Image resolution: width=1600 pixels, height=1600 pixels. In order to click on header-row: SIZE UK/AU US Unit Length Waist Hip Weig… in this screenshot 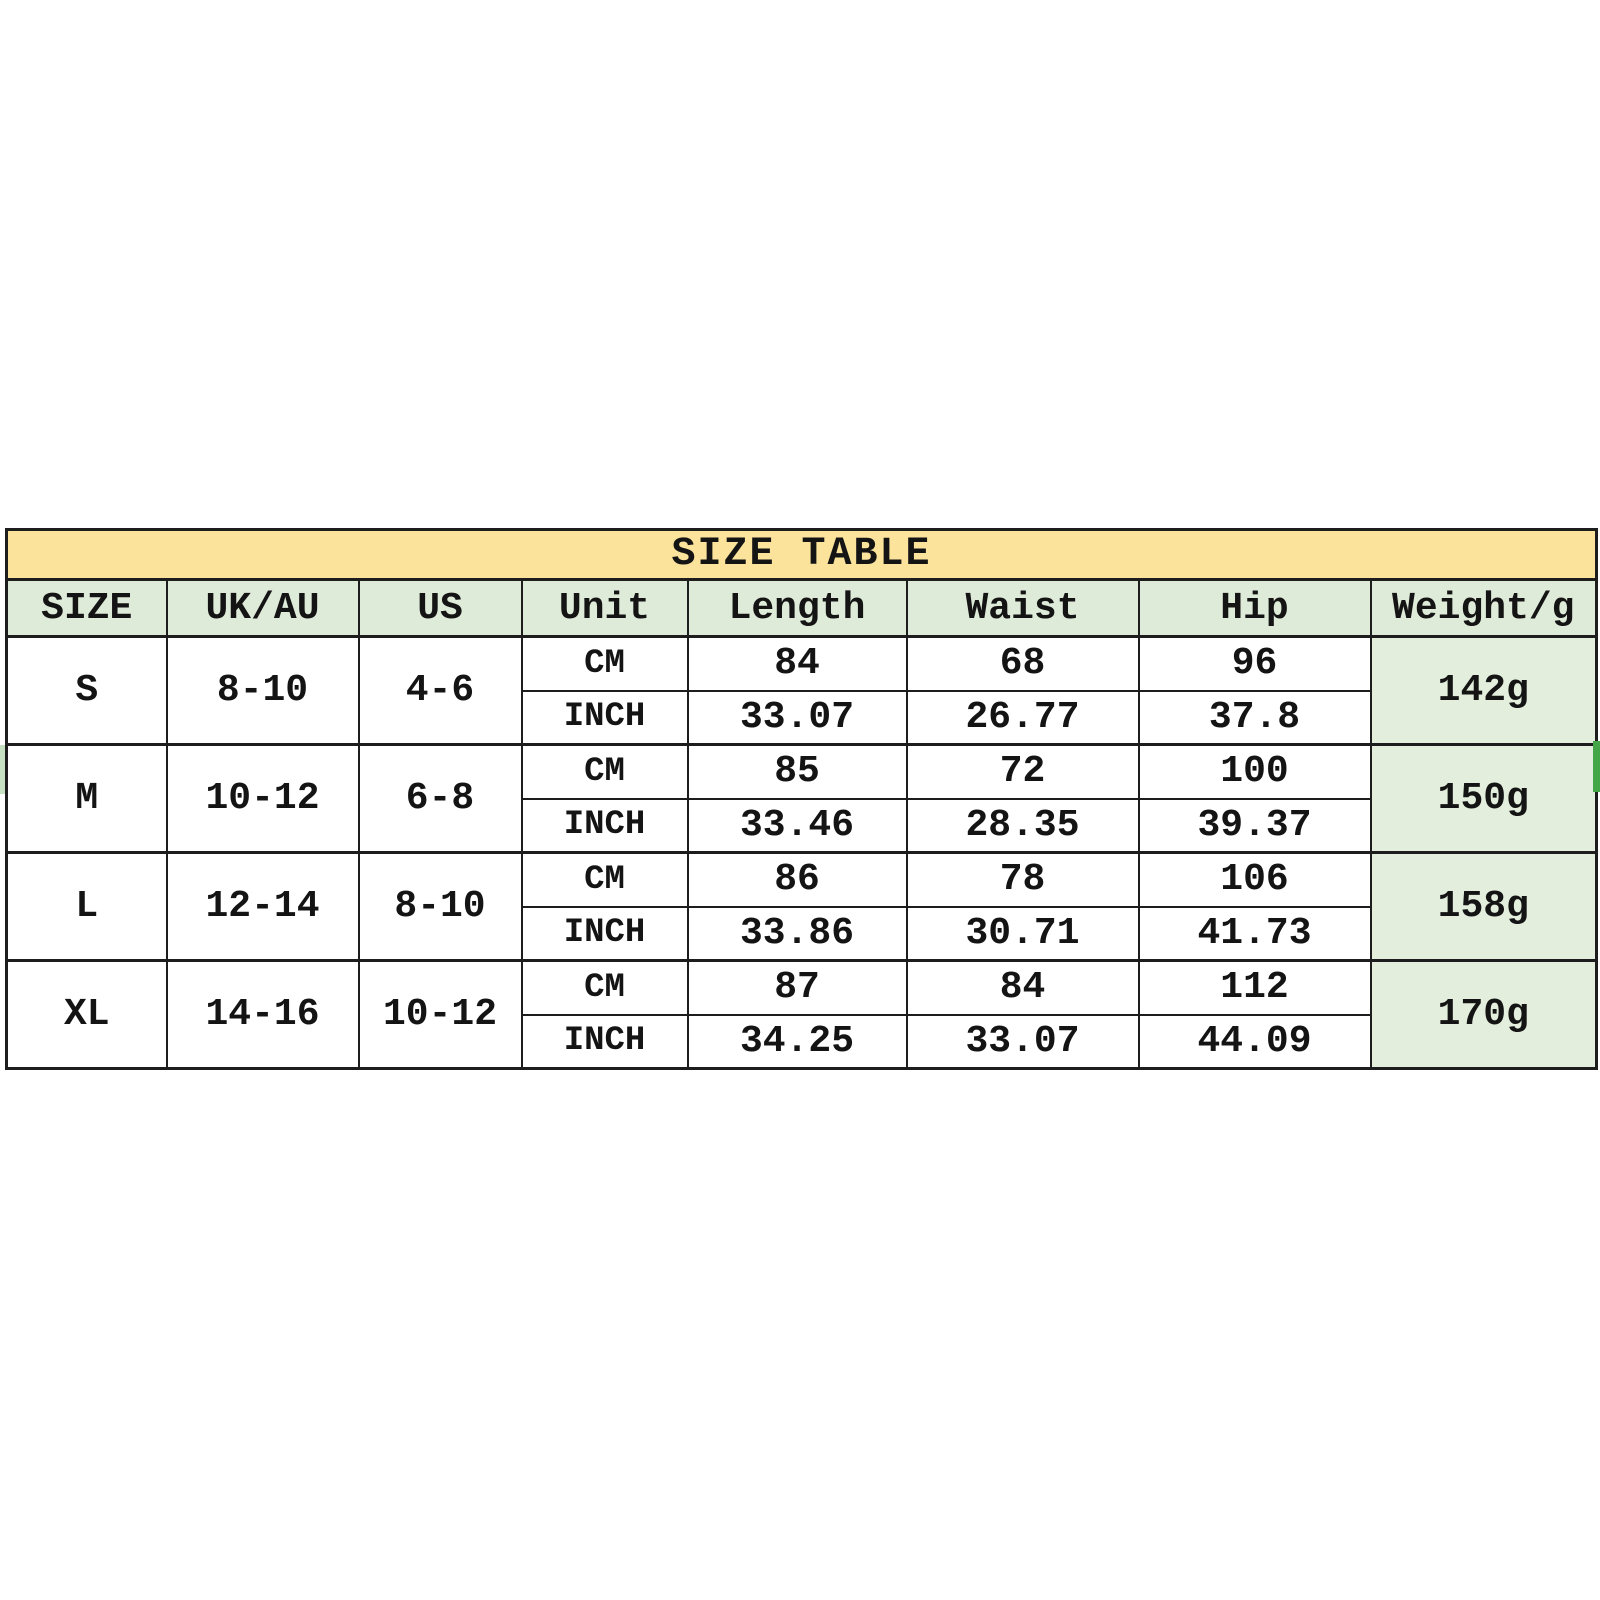, I will do `click(801, 608)`.